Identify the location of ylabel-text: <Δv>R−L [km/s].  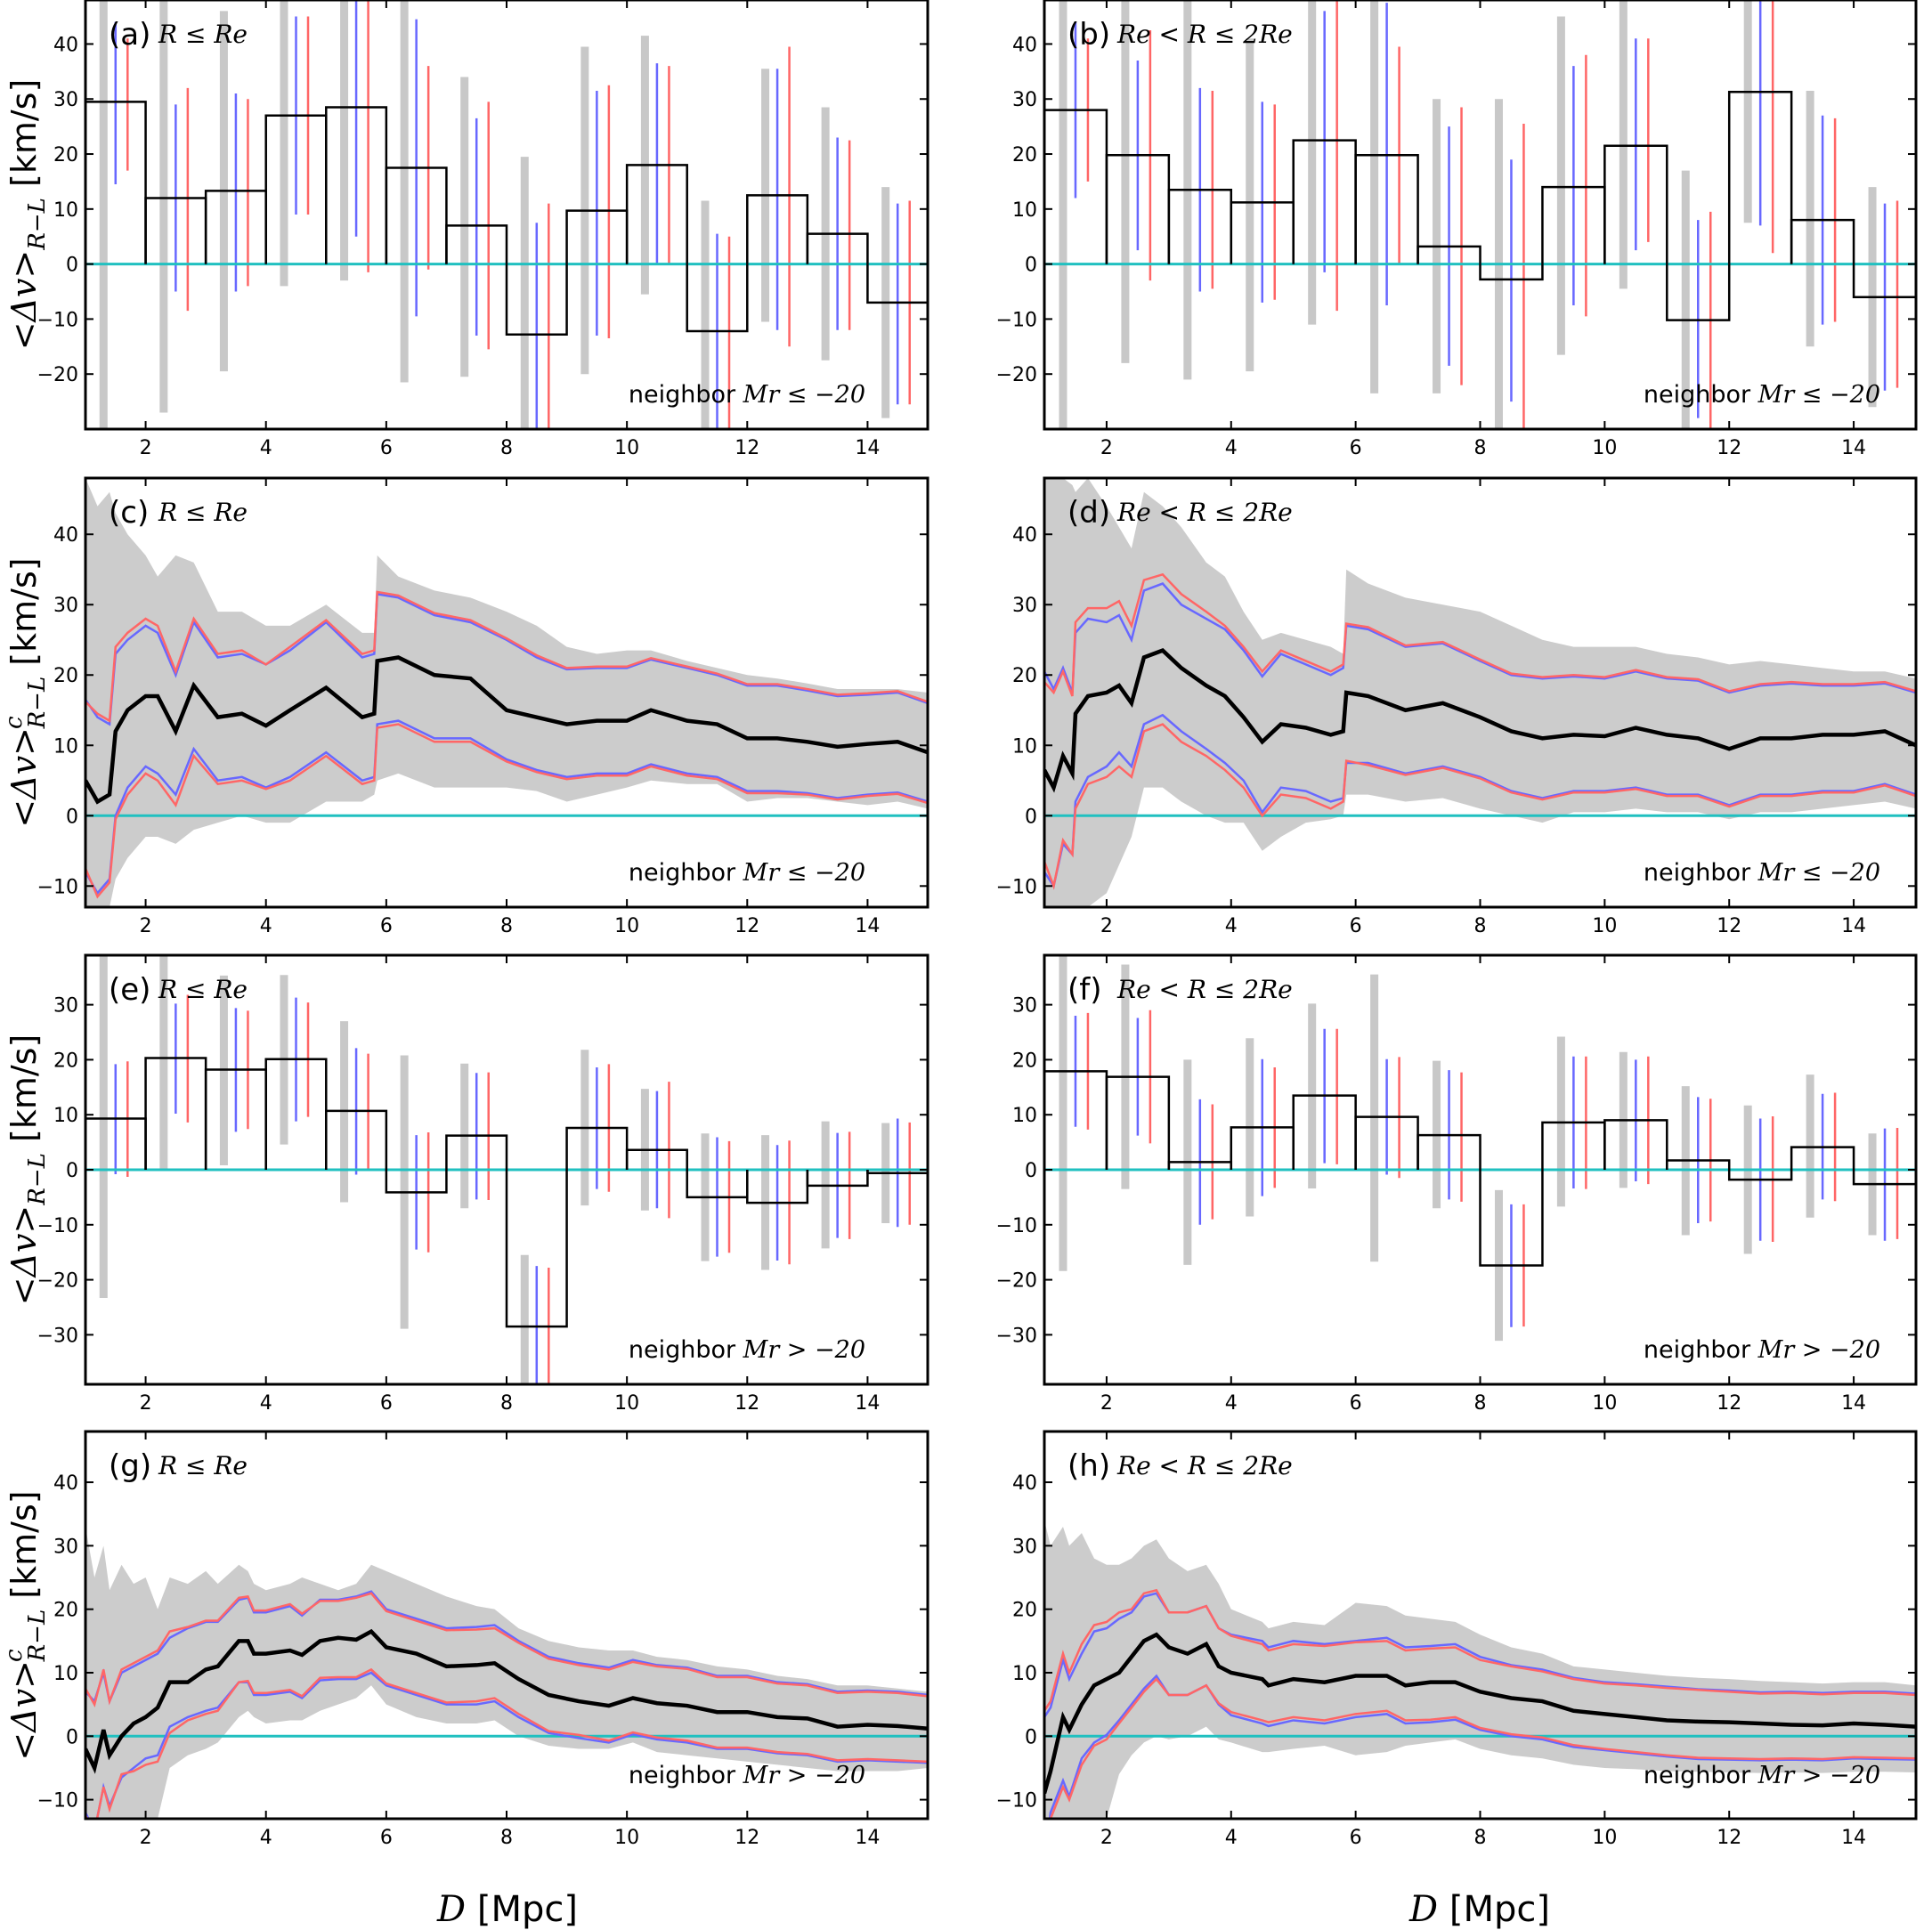
(28, 215).